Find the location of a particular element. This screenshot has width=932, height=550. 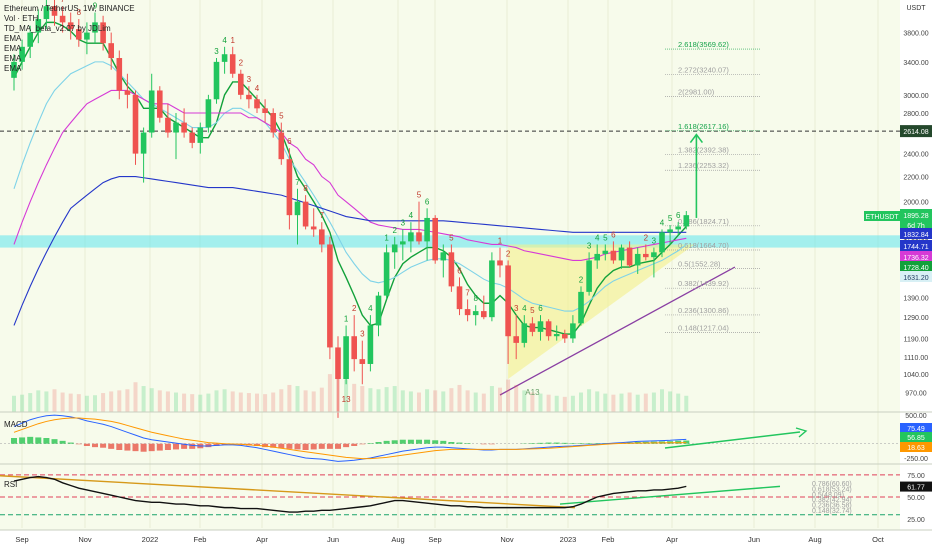

price-tag is located at coordinates (916, 256).